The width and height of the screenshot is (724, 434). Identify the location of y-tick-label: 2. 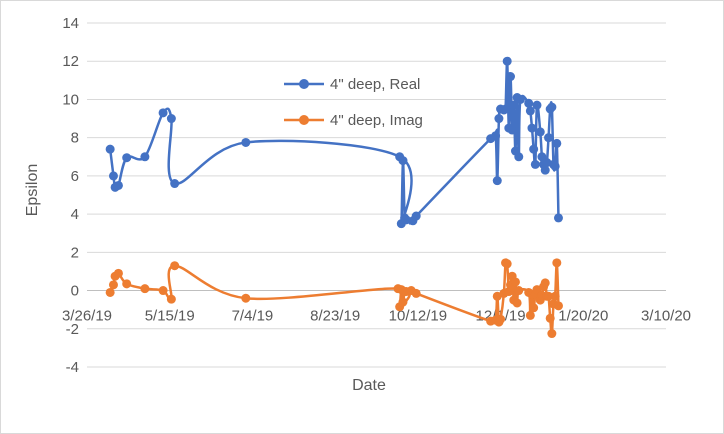
(75, 252).